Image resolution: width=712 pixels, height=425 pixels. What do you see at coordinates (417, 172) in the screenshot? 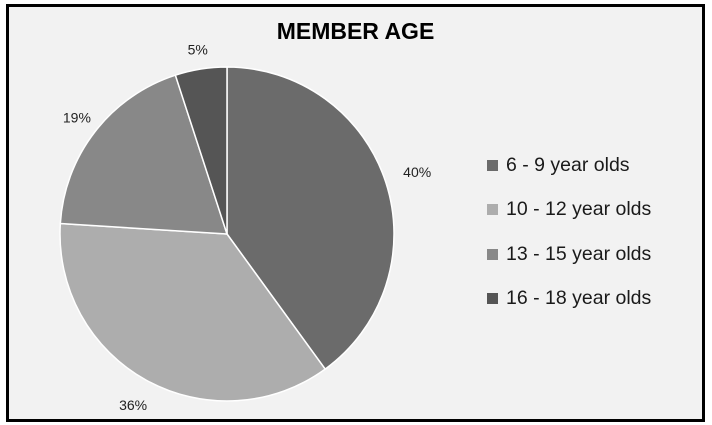
I see `slice-value-label: 40%` at bounding box center [417, 172].